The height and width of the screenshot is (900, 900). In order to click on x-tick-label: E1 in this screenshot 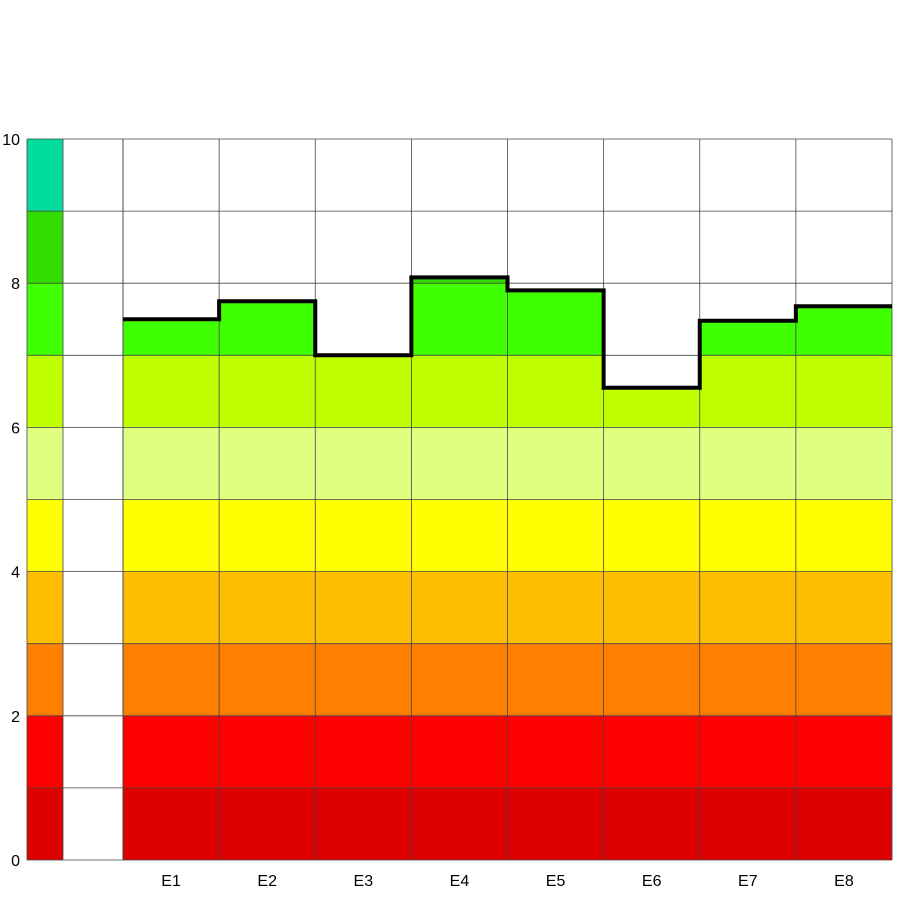, I will do `click(171, 881)`.